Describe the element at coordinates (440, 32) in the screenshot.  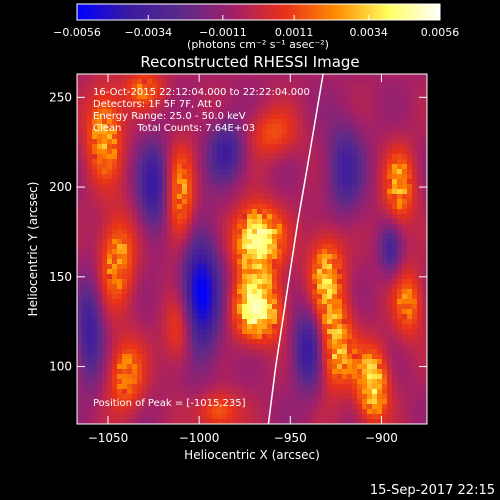
I see `colorbar-tick-label: 0.0056` at that location.